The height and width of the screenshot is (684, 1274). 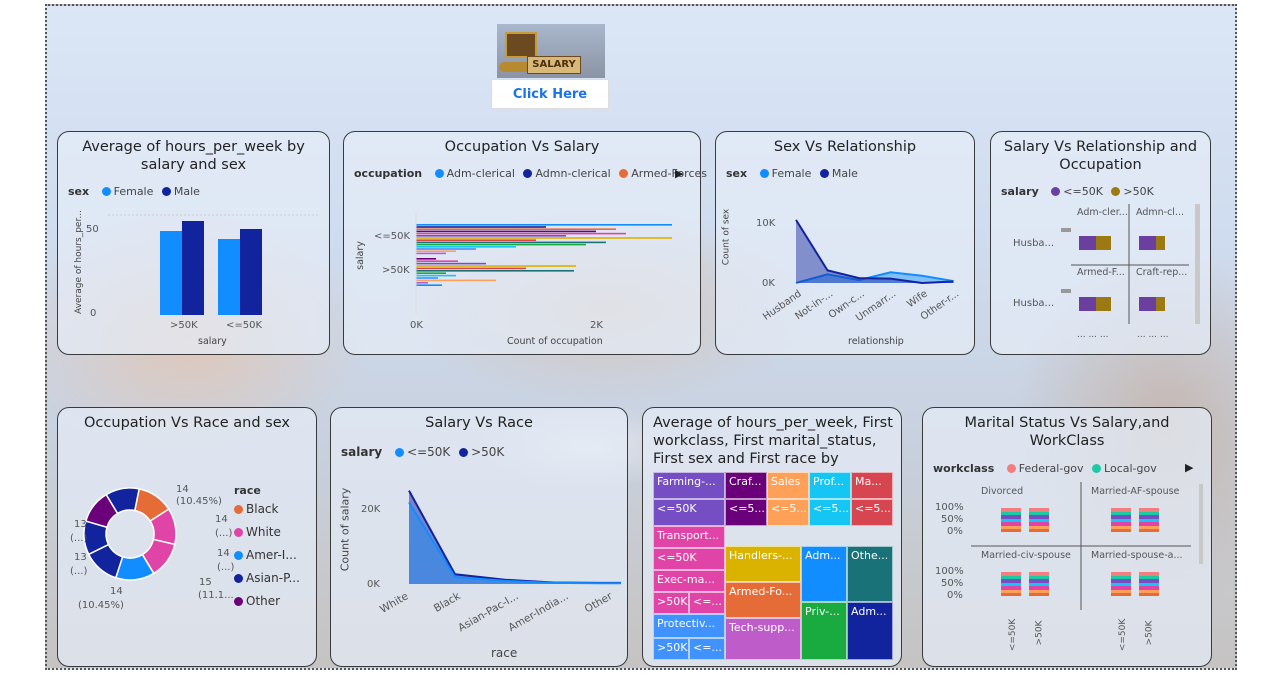 What do you see at coordinates (116, 591) in the screenshot?
I see `data-label: 14` at bounding box center [116, 591].